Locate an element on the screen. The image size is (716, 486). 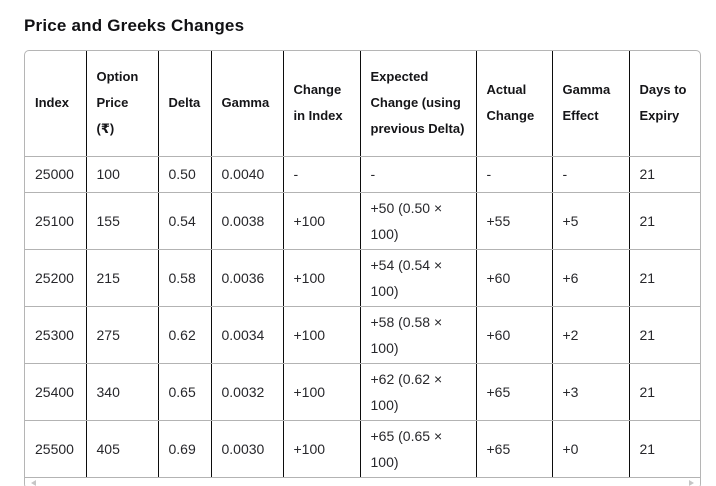
cell-gamma: 0.0032 is located at coordinates (247, 392).